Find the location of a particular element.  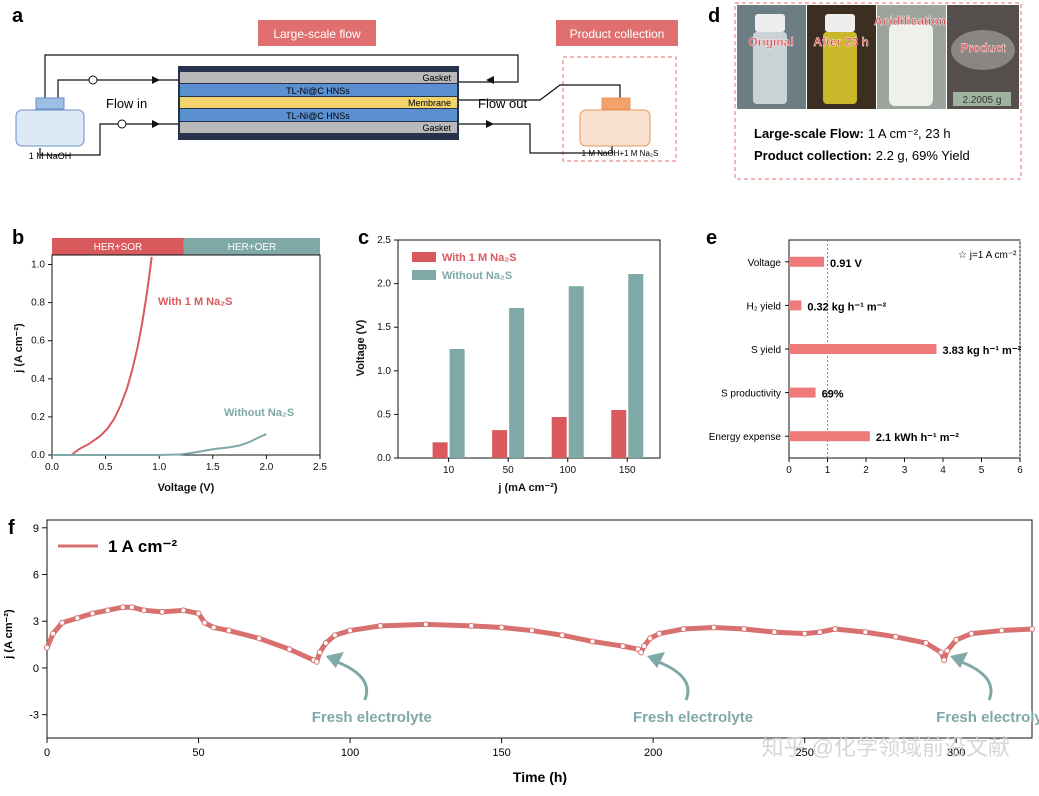

flow-title-box is located at coordinates (317, 33).